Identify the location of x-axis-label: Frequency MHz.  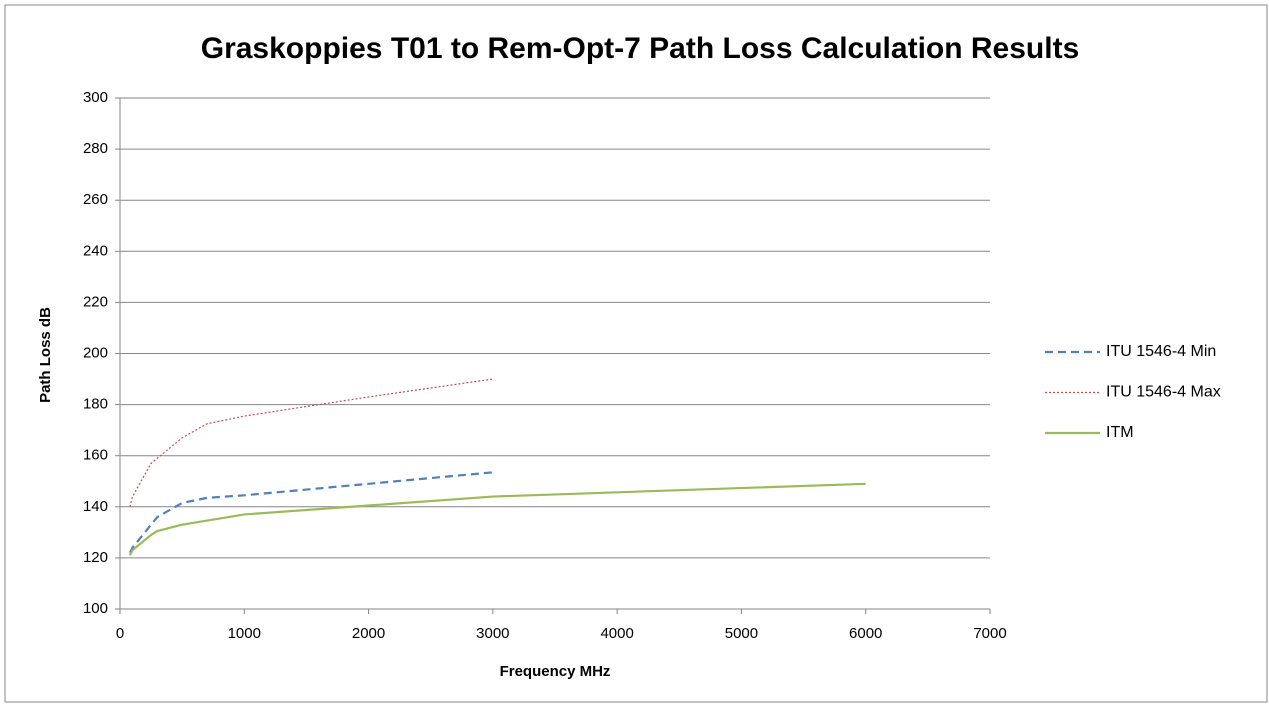
(555, 671).